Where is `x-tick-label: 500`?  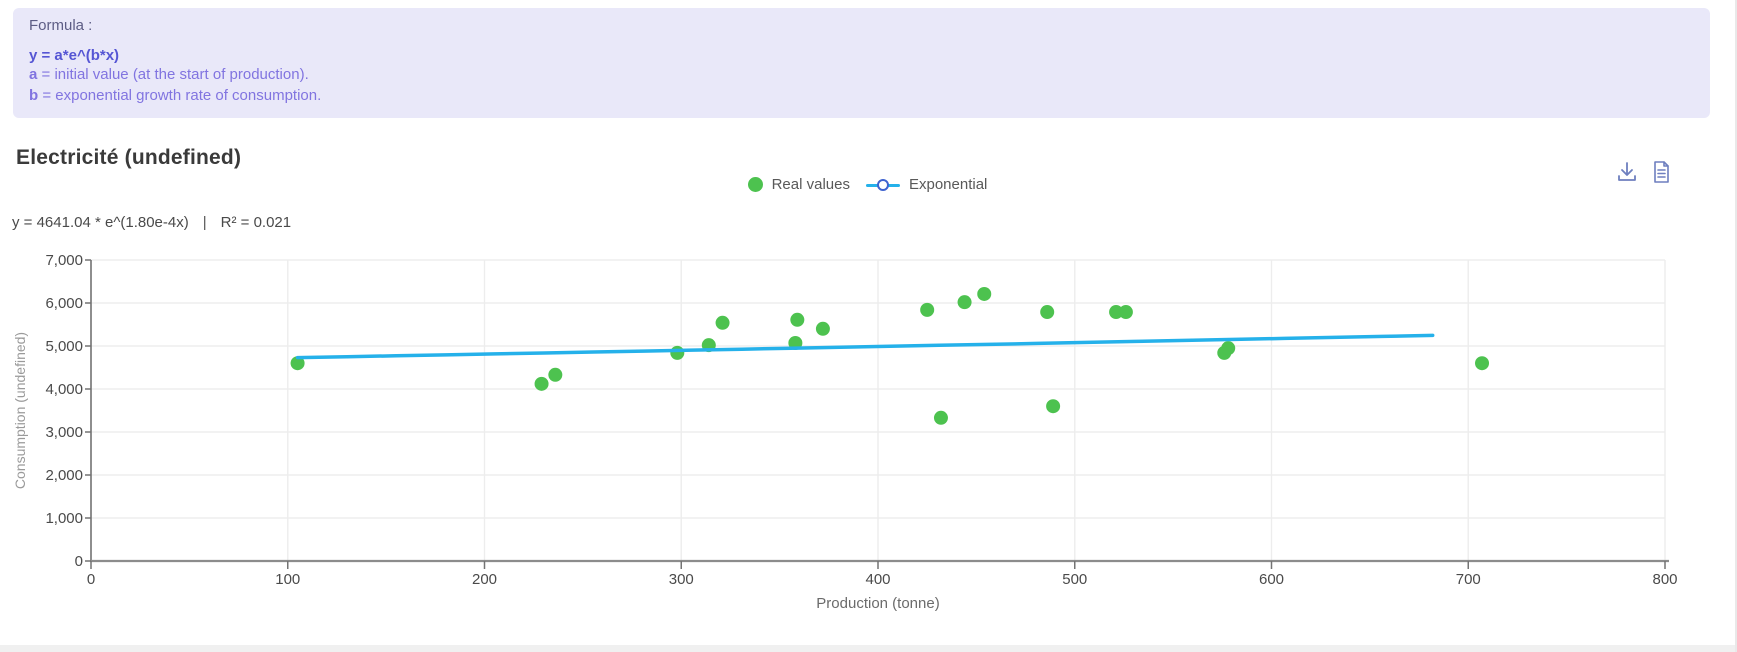 x-tick-label: 500 is located at coordinates (1074, 579).